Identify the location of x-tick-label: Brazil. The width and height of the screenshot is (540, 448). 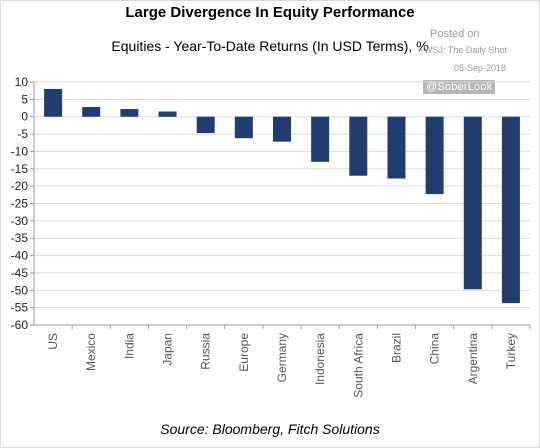
(396, 348).